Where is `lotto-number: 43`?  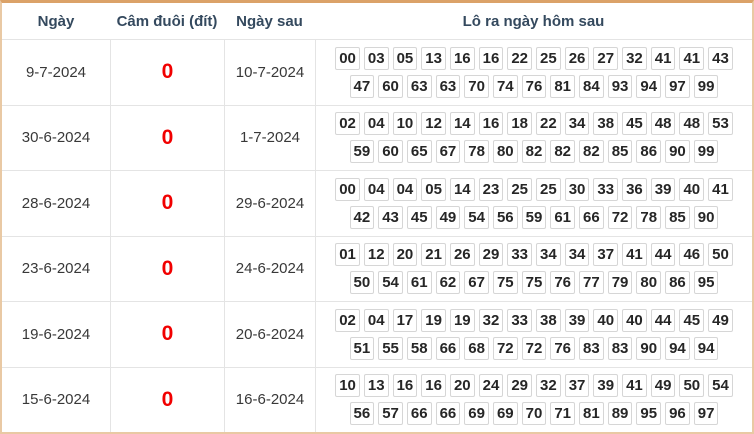
lotto-number: 43 is located at coordinates (390, 217).